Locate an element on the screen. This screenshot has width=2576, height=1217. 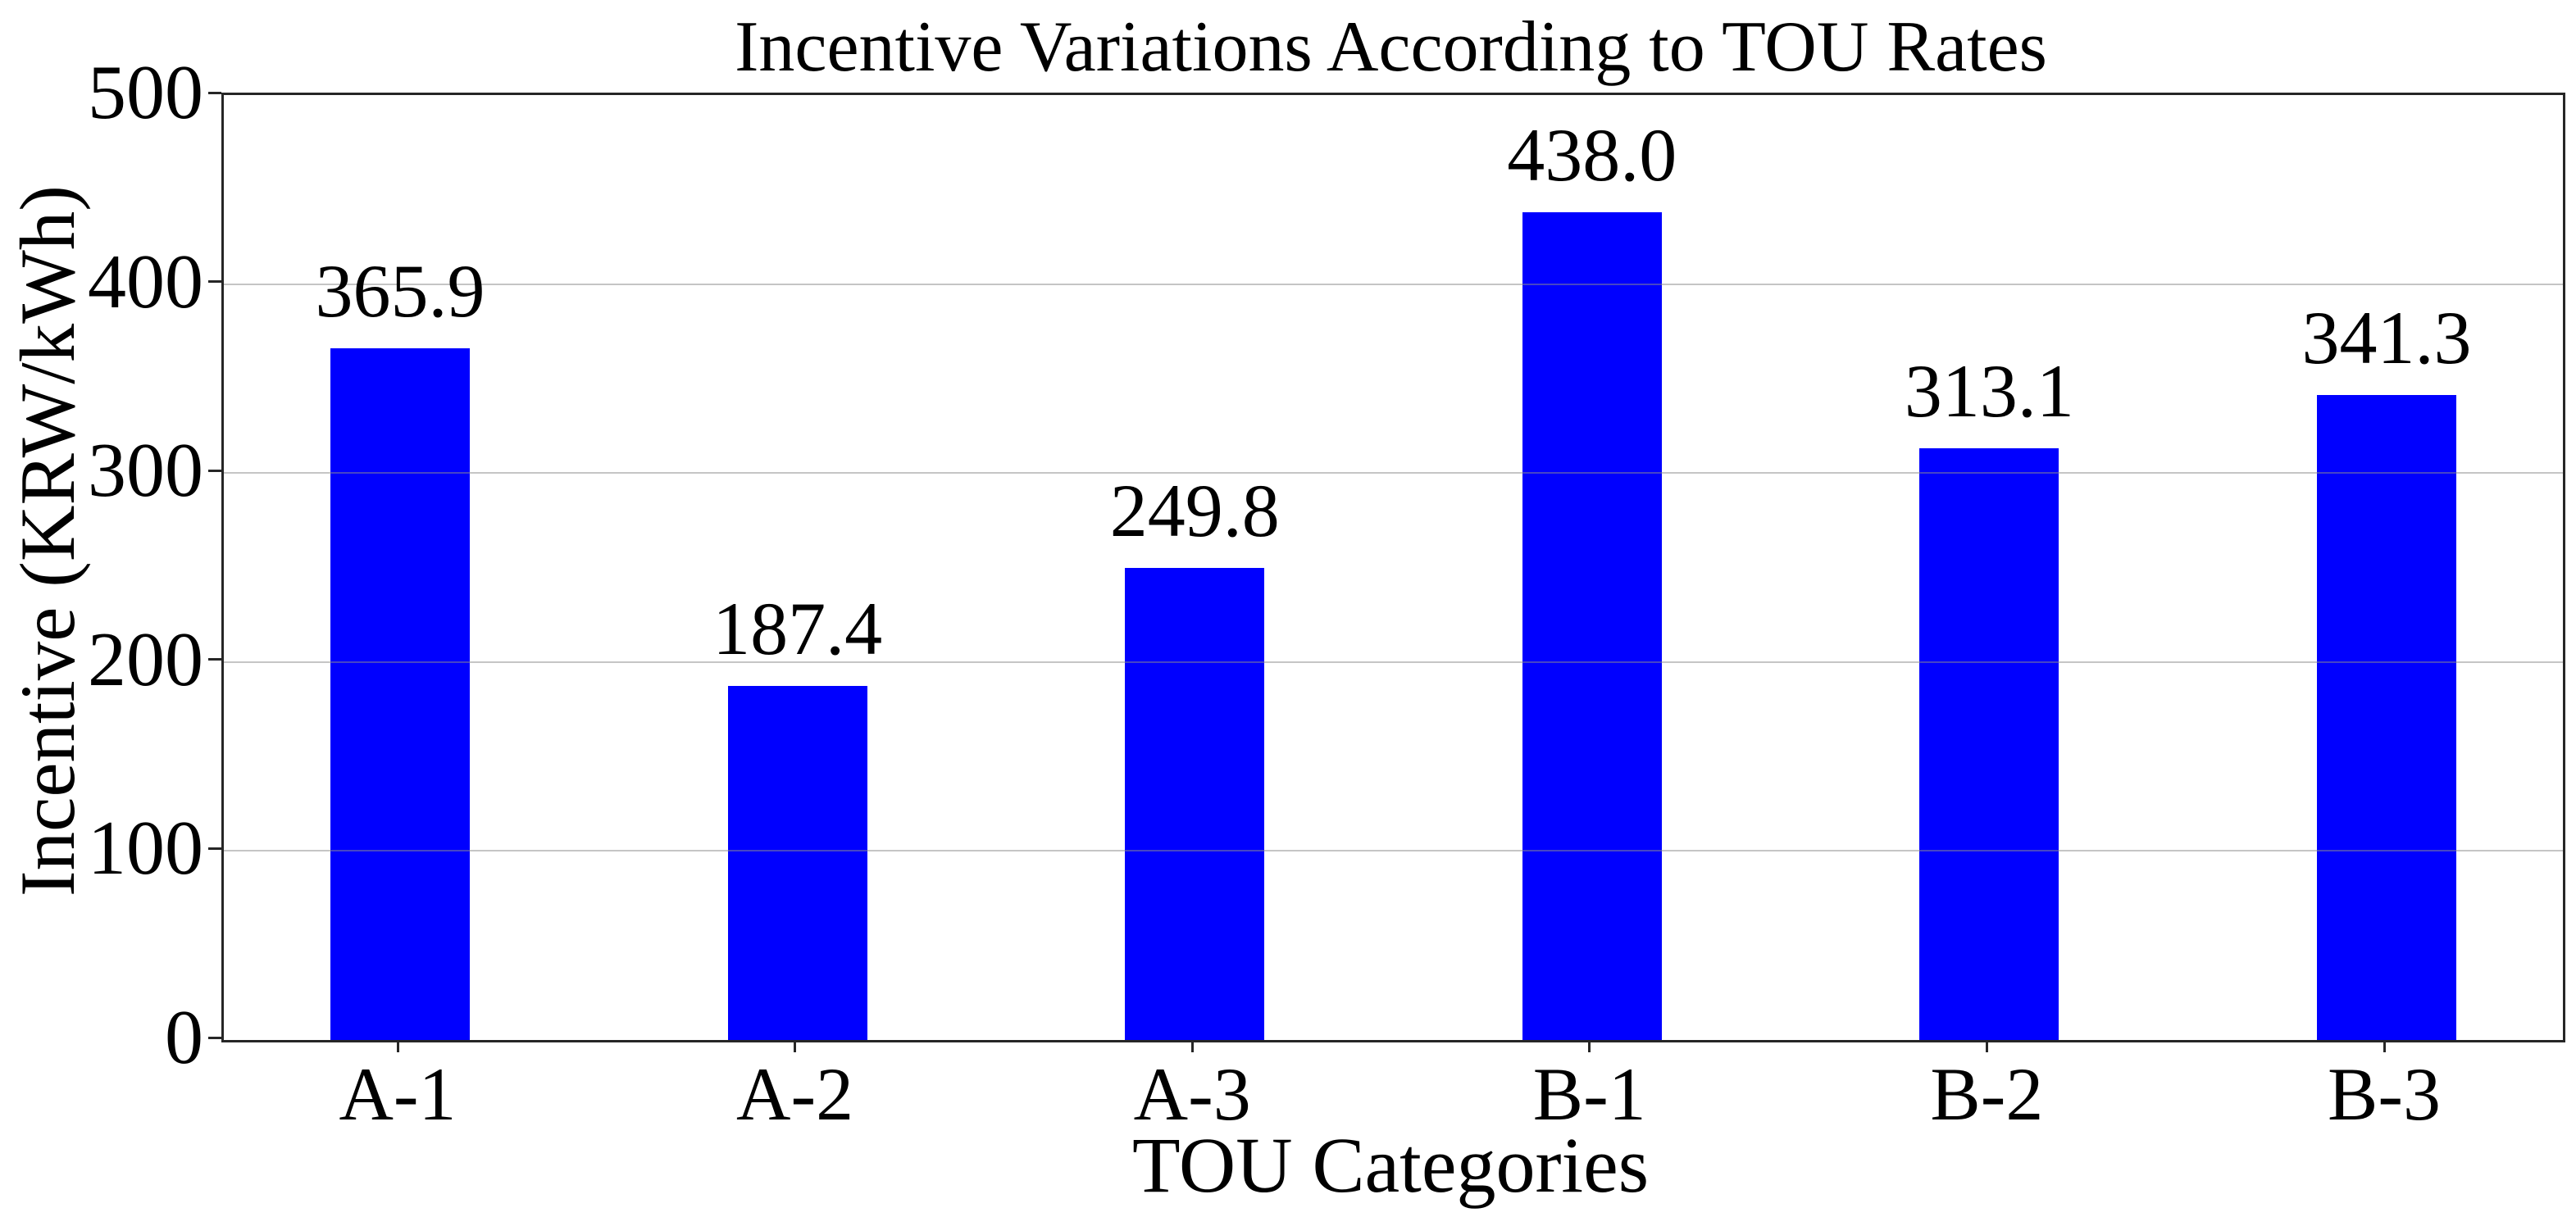
bar-value-label: 249.8 is located at coordinates (1194, 510).